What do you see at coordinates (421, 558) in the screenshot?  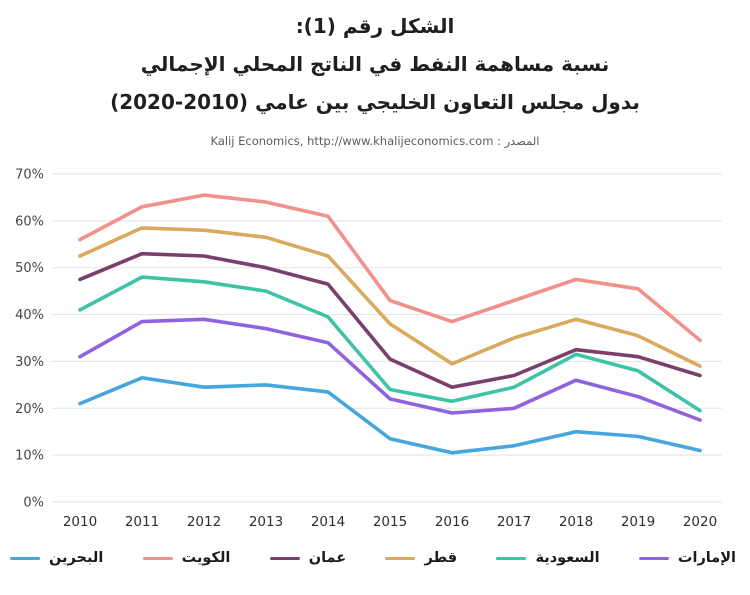 I see `legend-item-qatar: قطر` at bounding box center [421, 558].